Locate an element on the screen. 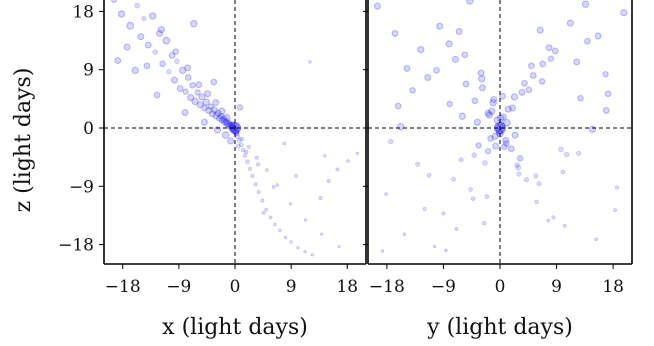 This screenshot has width=654, height=346. y-tick-label: 9 is located at coordinates (88, 71).